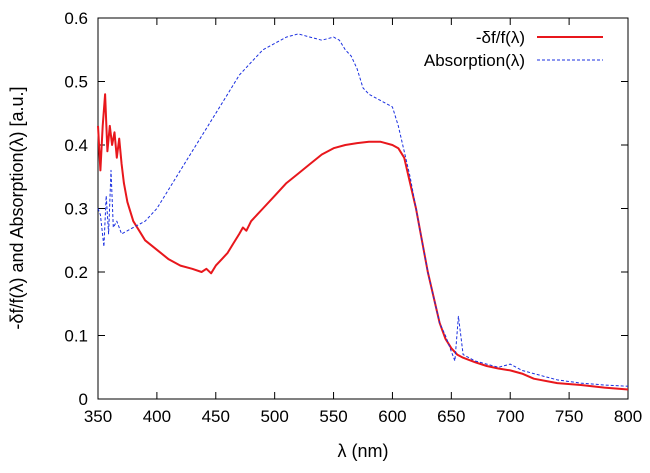 This screenshot has height=473, width=650. What do you see at coordinates (83, 399) in the screenshot?
I see `y-tick-label: 0` at bounding box center [83, 399].